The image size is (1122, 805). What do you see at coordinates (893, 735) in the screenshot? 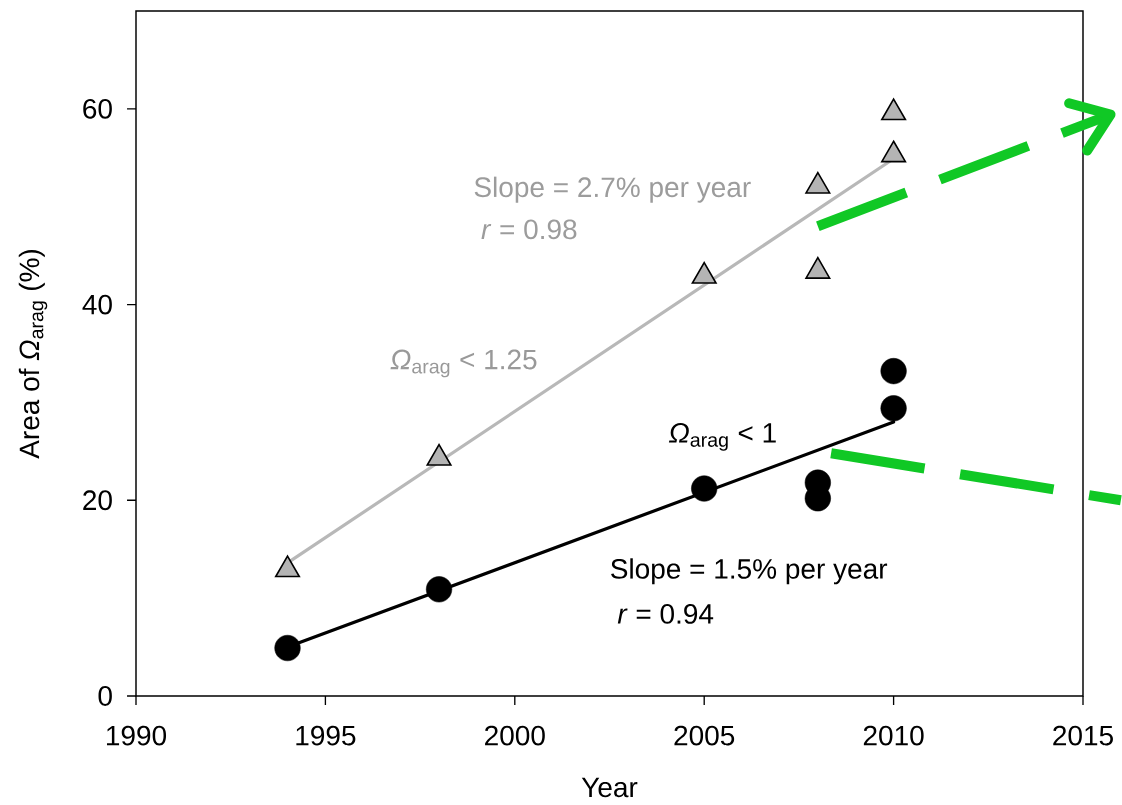
I see `x-tick-label: 2010` at bounding box center [893, 735].